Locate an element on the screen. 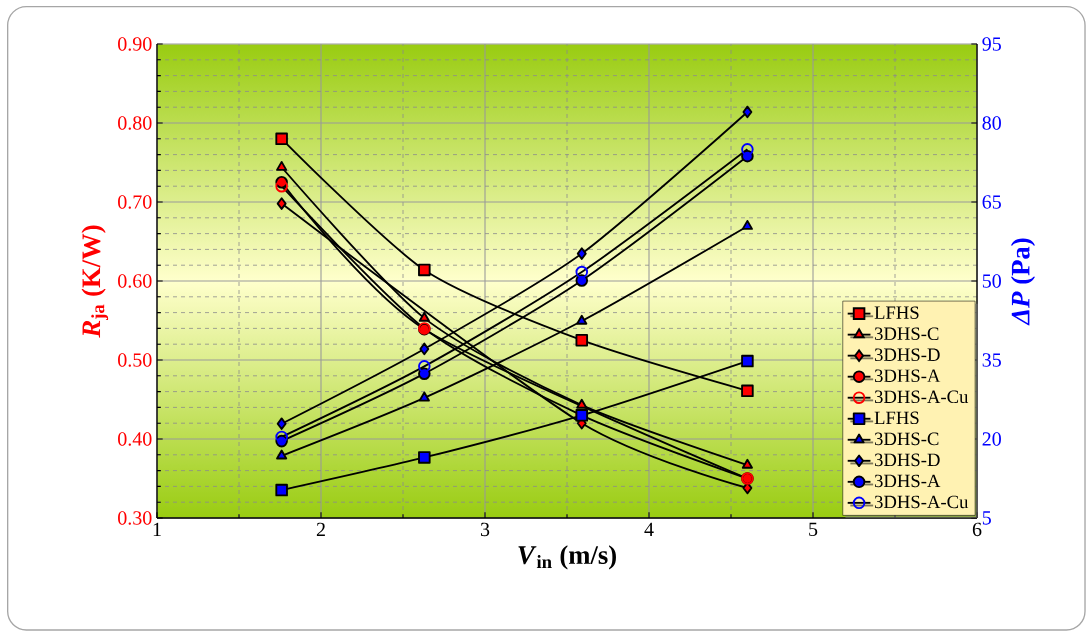  y-tick-label: 0.70 is located at coordinates (135, 202).